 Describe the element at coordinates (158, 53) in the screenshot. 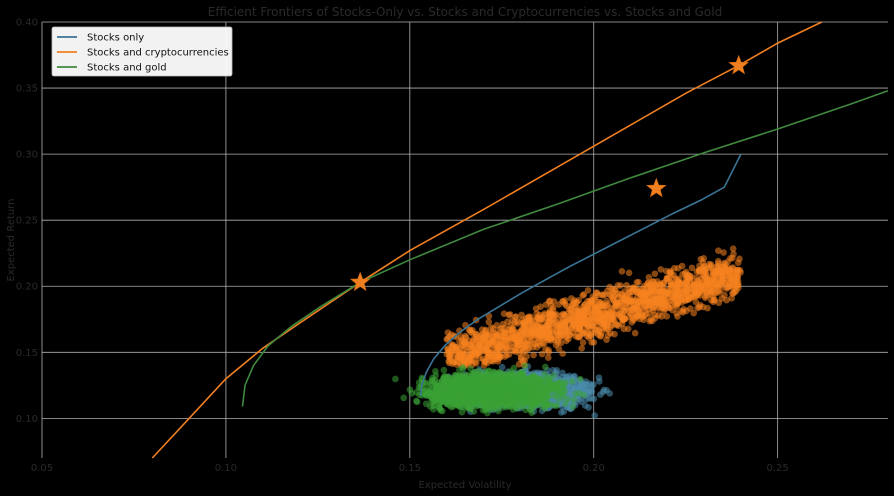

I see `legend-label: Stocks and cryptocurrencies` at that location.